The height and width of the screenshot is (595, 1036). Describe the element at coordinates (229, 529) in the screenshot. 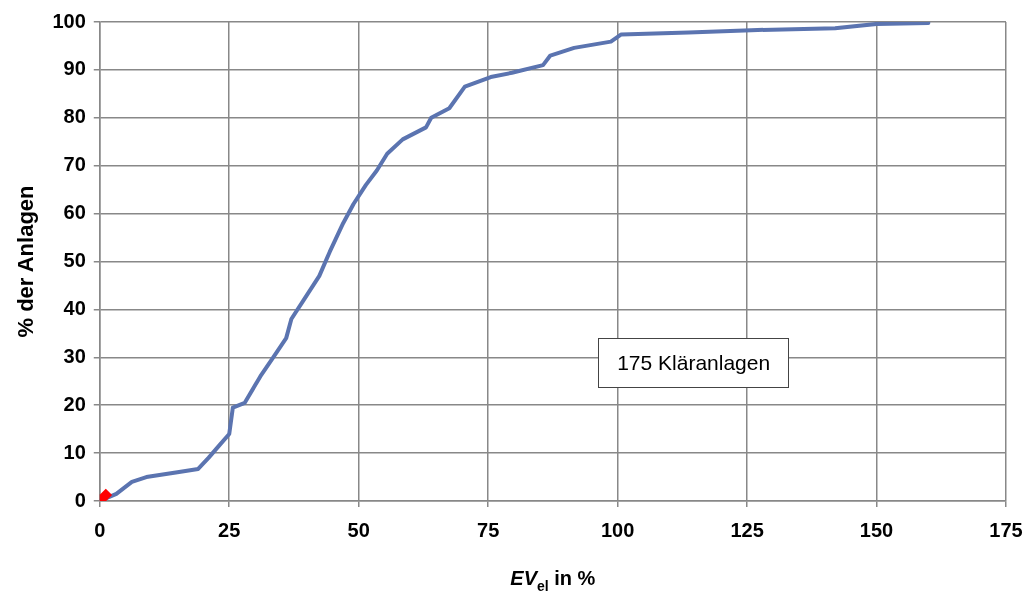

I see `x-tick-label: 25` at that location.